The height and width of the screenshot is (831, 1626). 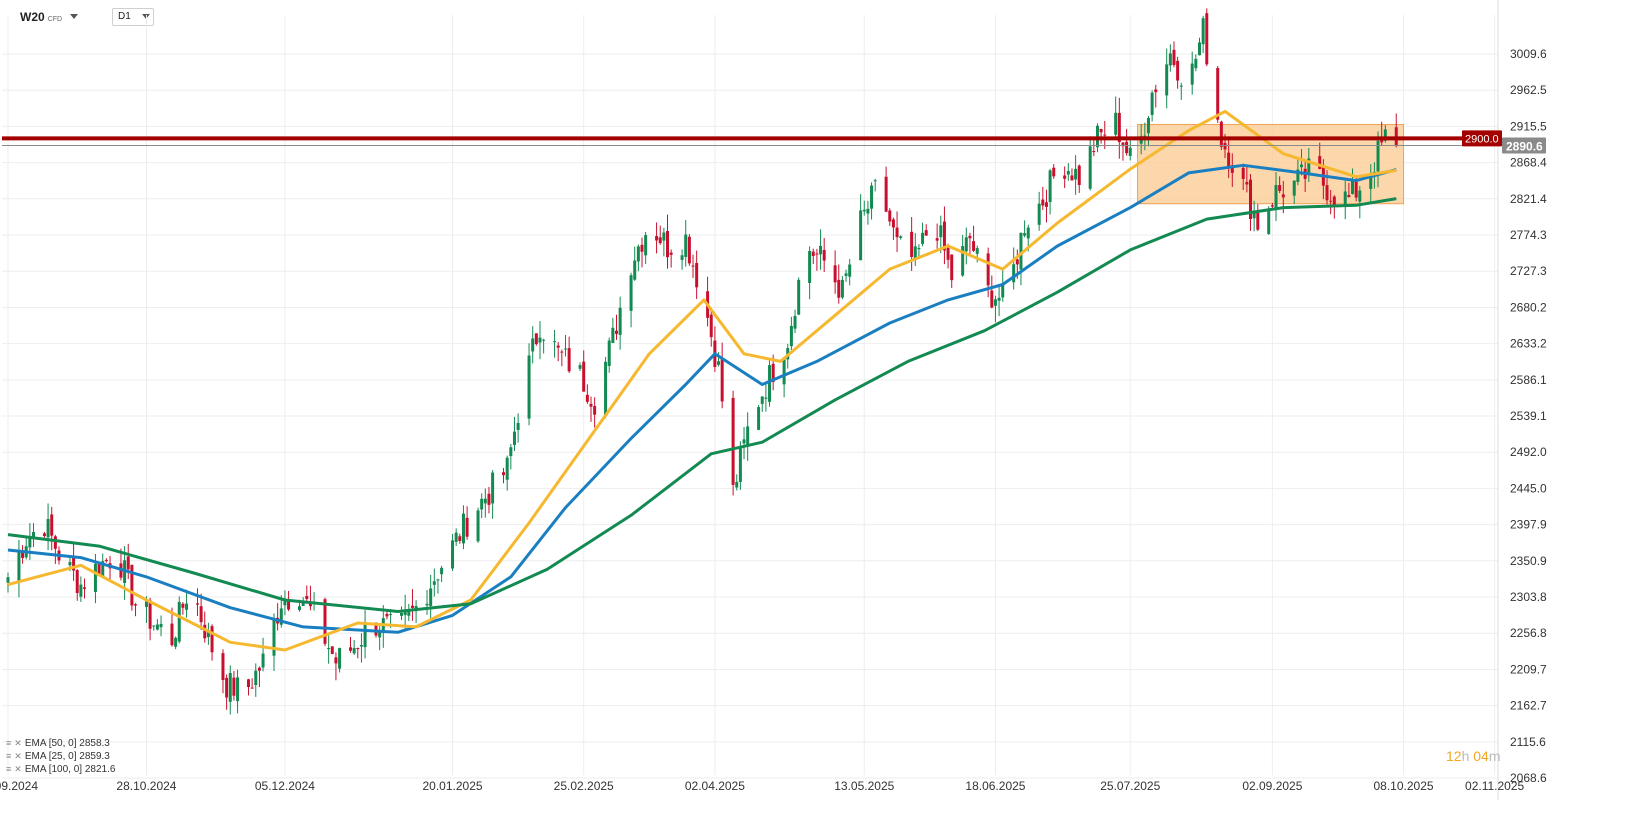 I want to click on resistance-price-label: 2900.0, so click(x=1482, y=139).